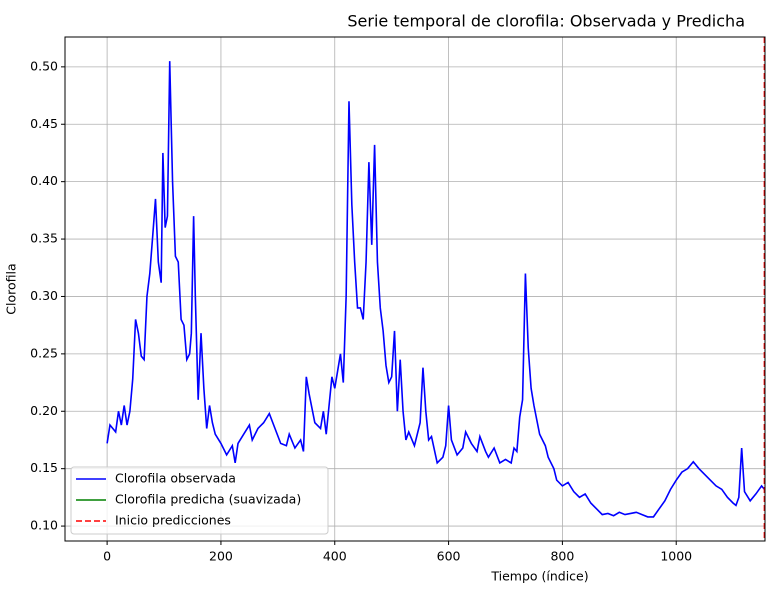 Image resolution: width=766 pixels, height=600 pixels. I want to click on x-tick-label: 0, so click(107, 556).